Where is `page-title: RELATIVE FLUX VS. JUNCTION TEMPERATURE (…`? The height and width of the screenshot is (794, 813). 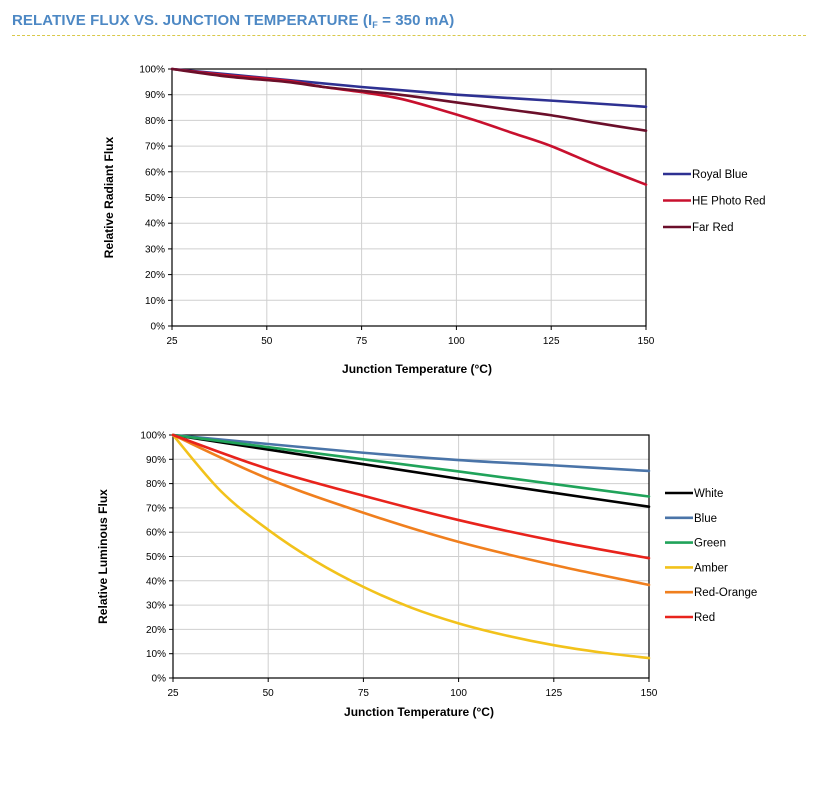 page-title: RELATIVE FLUX VS. JUNCTION TEMPERATURE (… is located at coordinates (233, 21).